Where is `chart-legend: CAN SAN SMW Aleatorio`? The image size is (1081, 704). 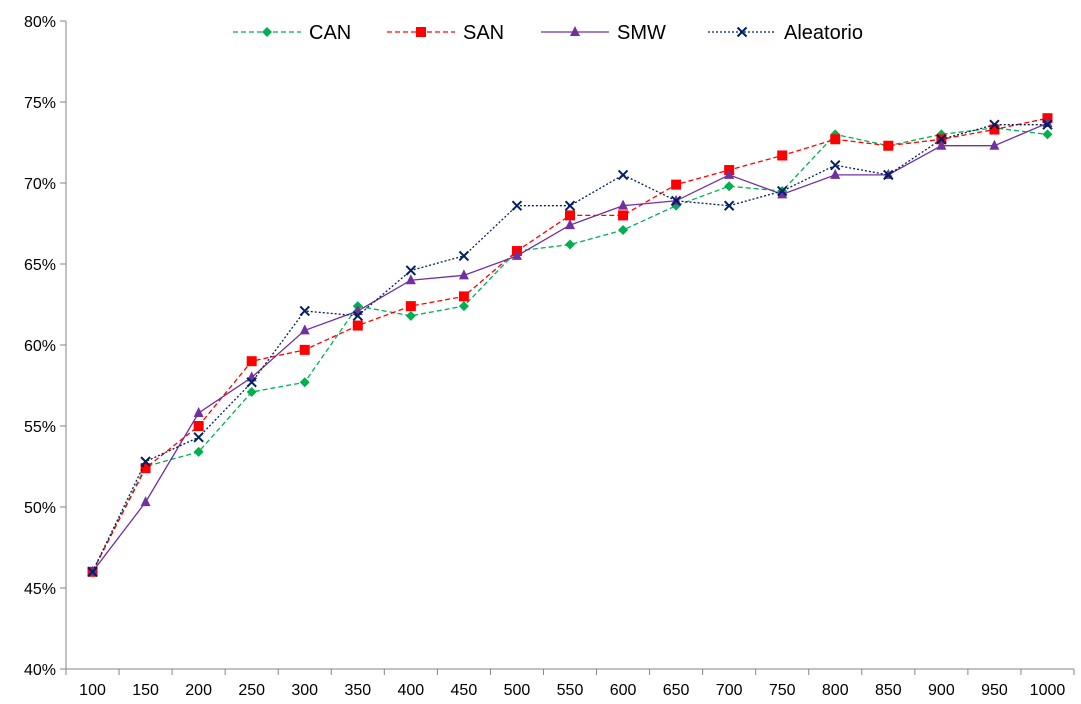 chart-legend: CAN SAN SMW Aleatorio is located at coordinates (548, 33).